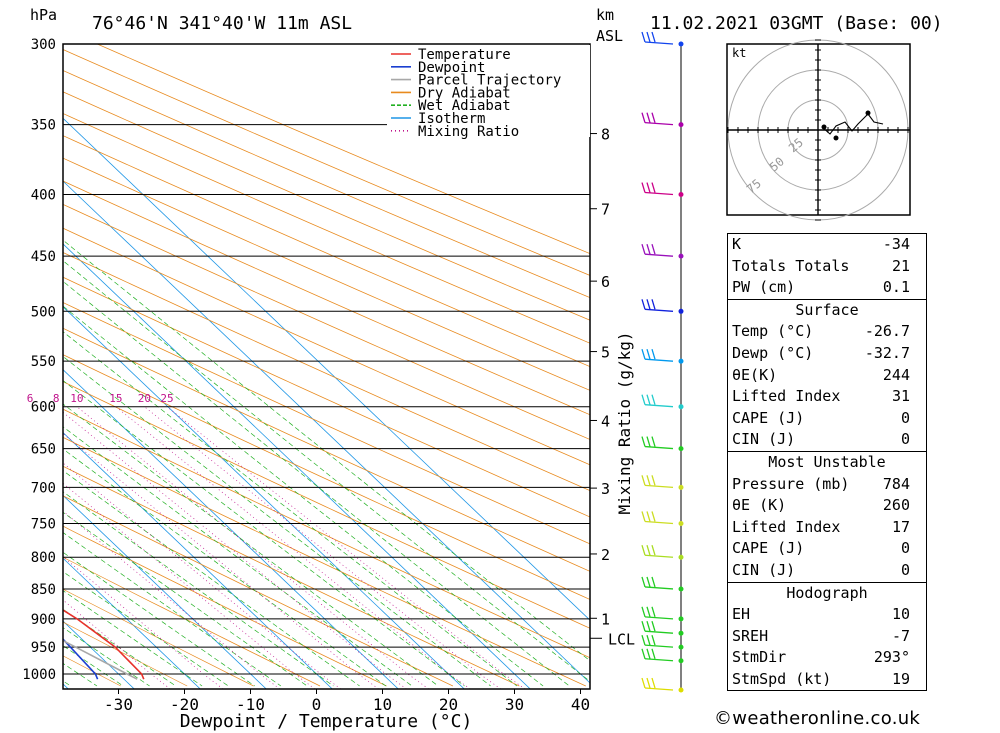 Image resolution: width=1000 pixels, height=733 pixels. What do you see at coordinates (900, 526) in the screenshot?
I see `index-value: 17` at bounding box center [900, 526].